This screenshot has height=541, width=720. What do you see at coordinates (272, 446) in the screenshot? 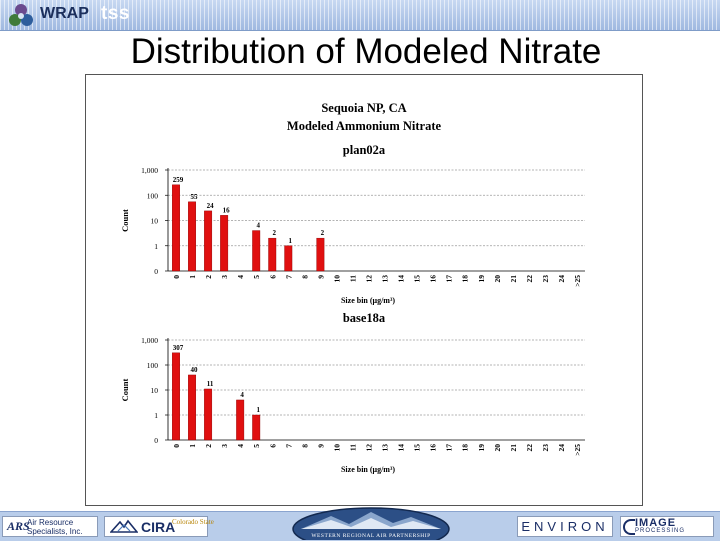
I see `x-tick-label: 6` at bounding box center [272, 446].